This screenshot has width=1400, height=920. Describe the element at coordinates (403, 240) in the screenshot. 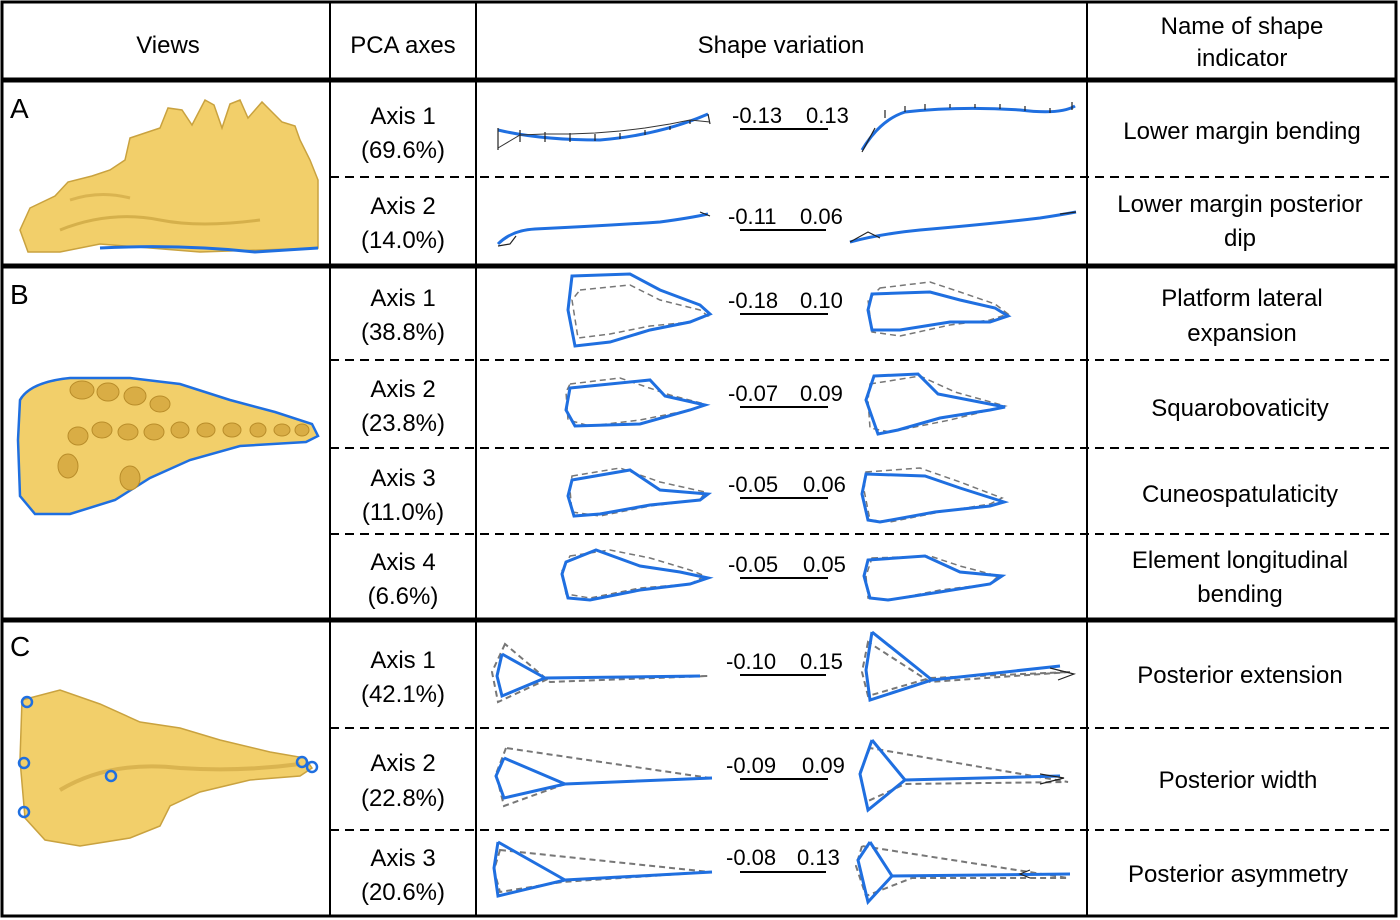

I see `axis-variance: (14.0%)` at that location.